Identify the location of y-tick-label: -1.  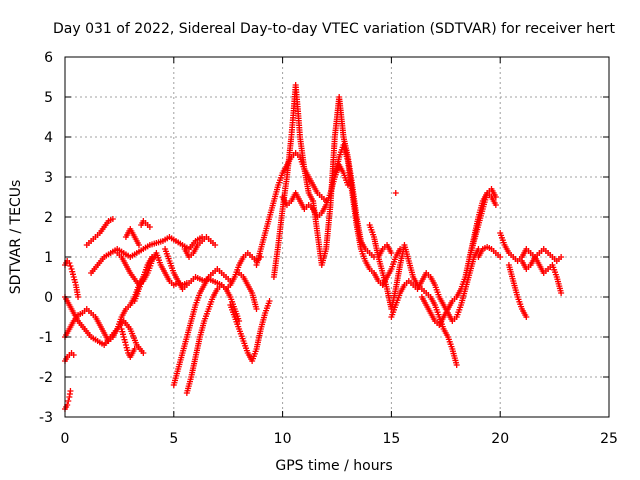
(46, 338).